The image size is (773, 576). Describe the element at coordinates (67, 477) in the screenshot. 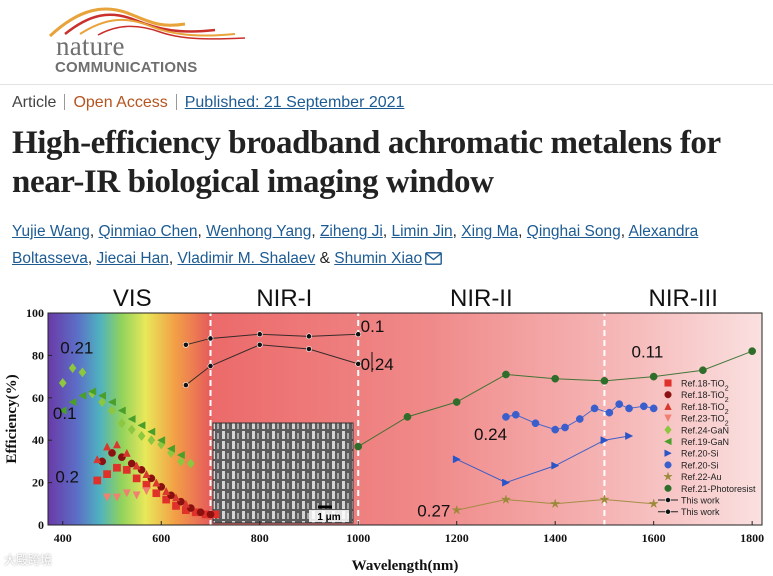

I see `efficiency-annotation: 0.2` at that location.